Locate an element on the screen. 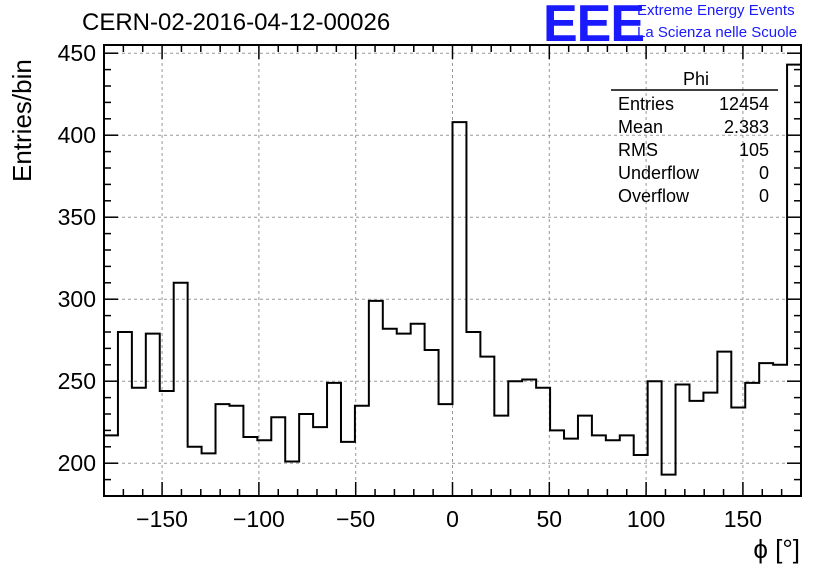 The height and width of the screenshot is (572, 836). x-tick-label: 150 is located at coordinates (743, 519).